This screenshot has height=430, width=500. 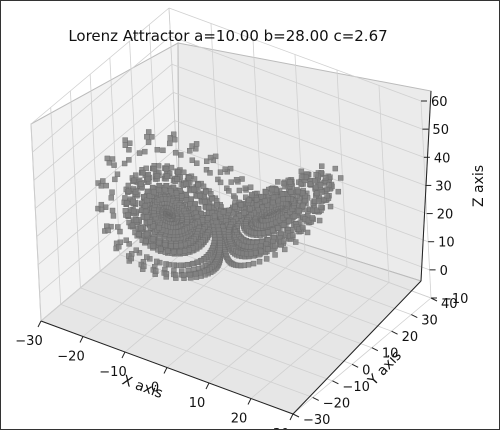 What do you see at coordinates (443, 186) in the screenshot?
I see `z-tick-label: 30` at bounding box center [443, 186].